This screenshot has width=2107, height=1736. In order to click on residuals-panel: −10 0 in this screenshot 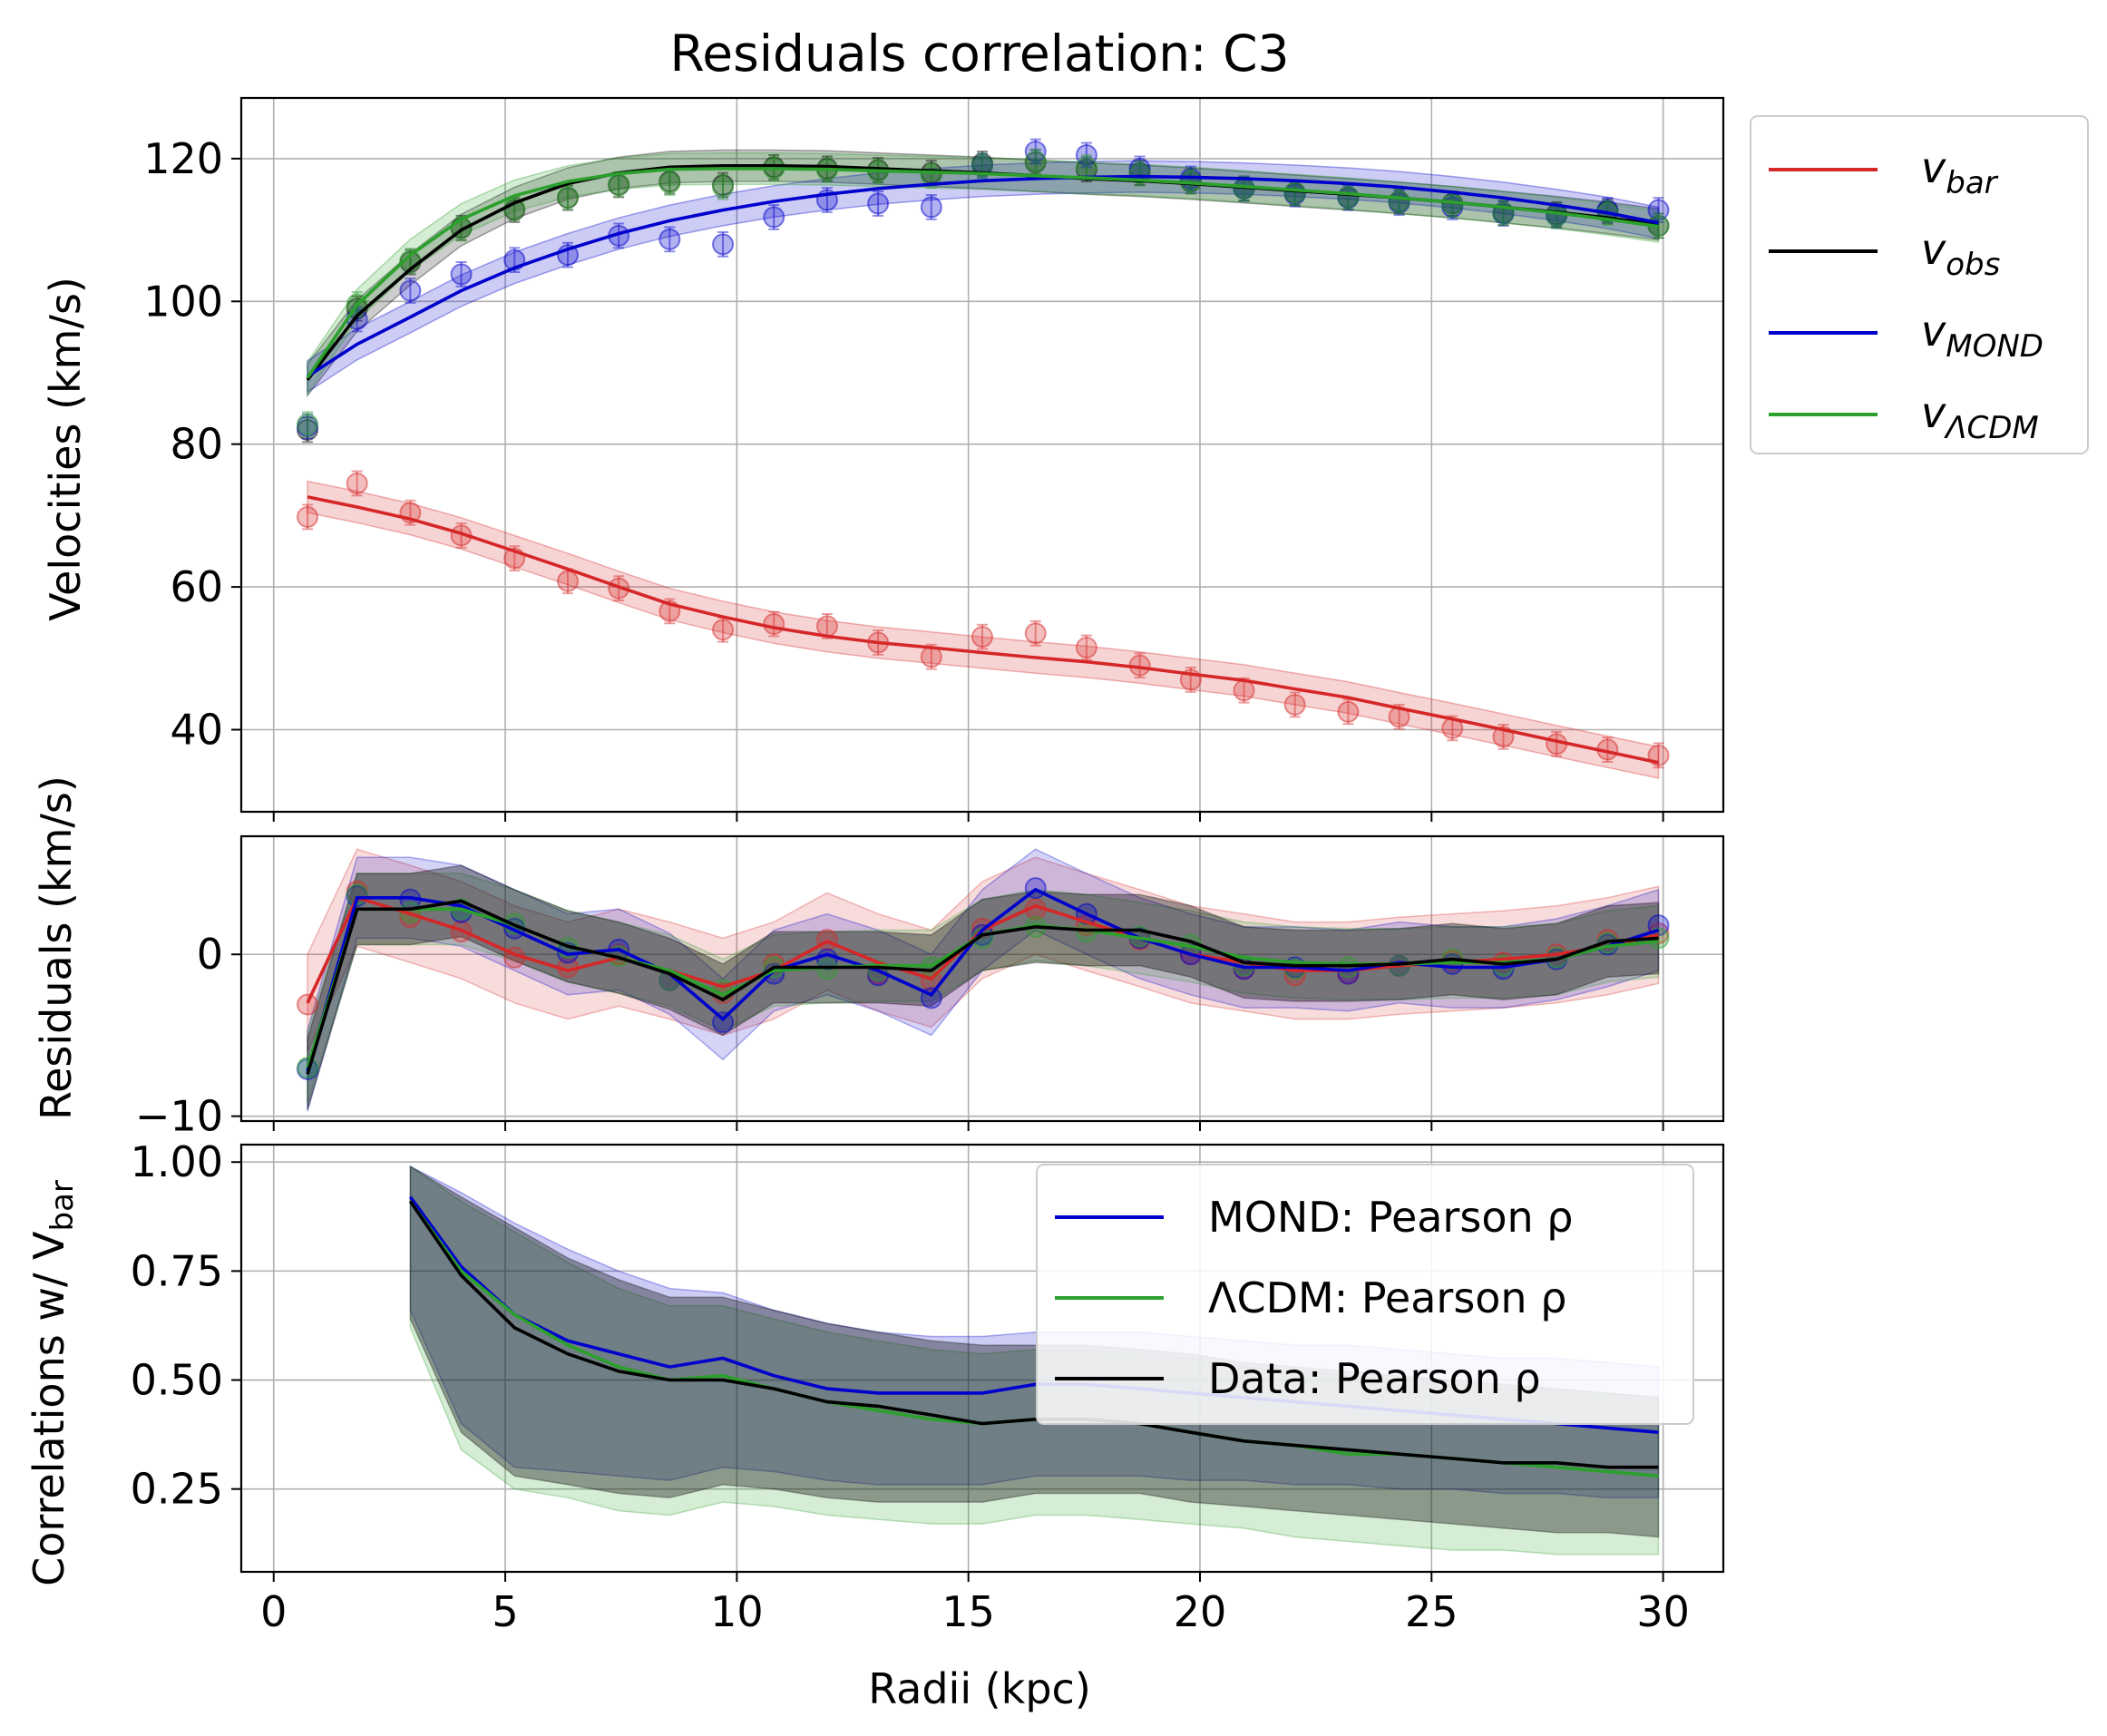, I will do `click(930, 988)`.